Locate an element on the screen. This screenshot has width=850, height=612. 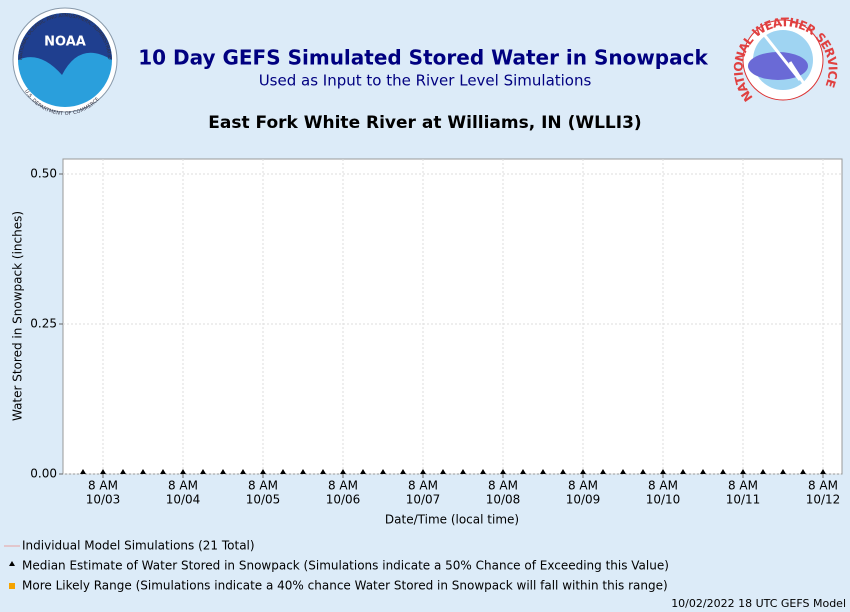
legend-label: Individual Model Simulations (21 Total) is located at coordinates (138, 546).